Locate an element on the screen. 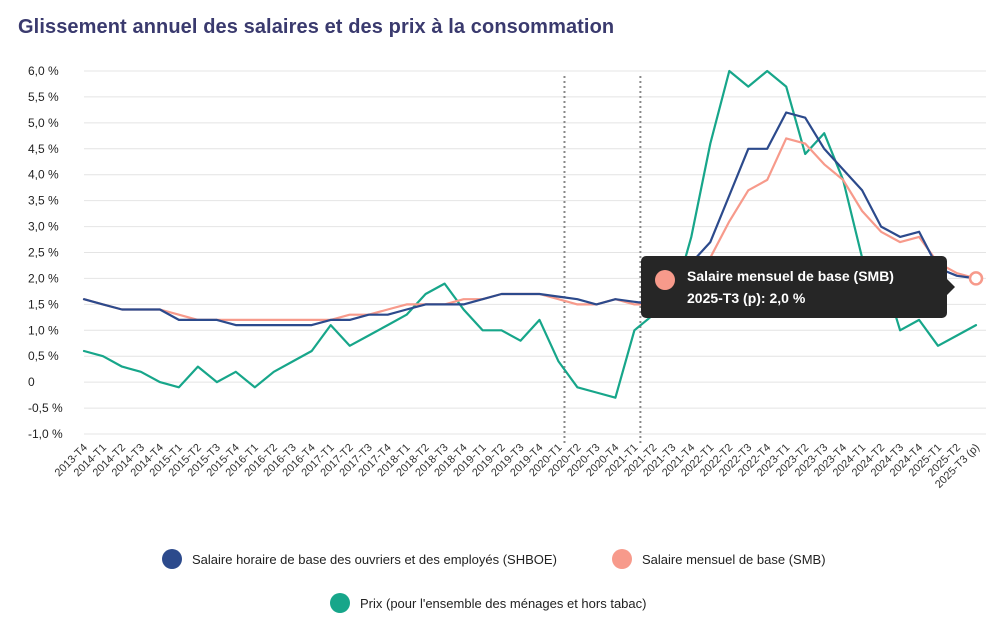  y-tick-label: 3,5 % is located at coordinates (43, 201).